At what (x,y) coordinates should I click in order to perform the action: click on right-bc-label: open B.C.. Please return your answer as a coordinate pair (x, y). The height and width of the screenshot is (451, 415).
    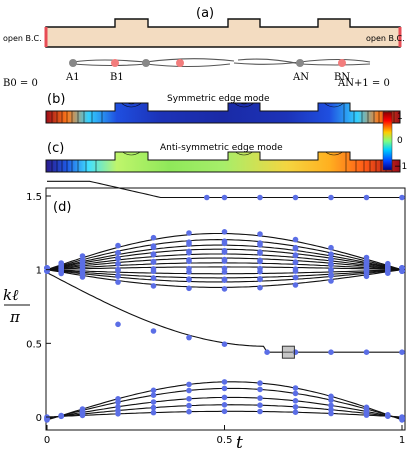
    Looking at the image, I should click on (385, 38).